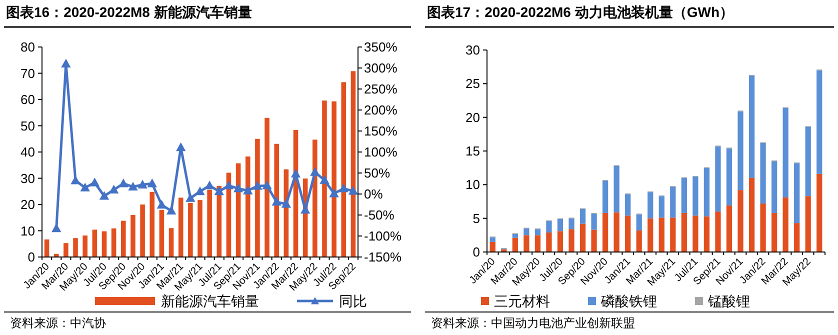  Describe the element at coordinates (728, 301) in the screenshot. I see `legend-label: 锰酸锂` at that location.